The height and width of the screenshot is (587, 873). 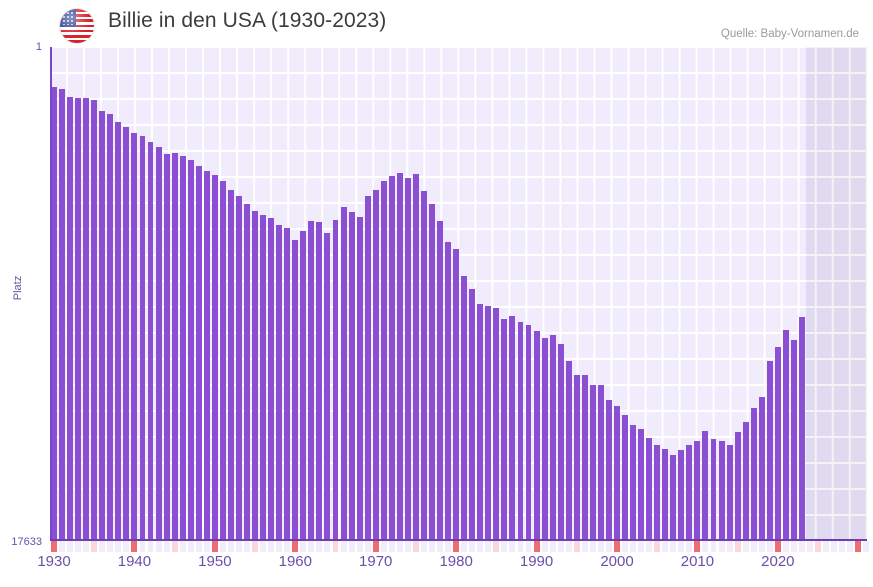 I want to click on x-tick-1938, so click(x=118, y=546).